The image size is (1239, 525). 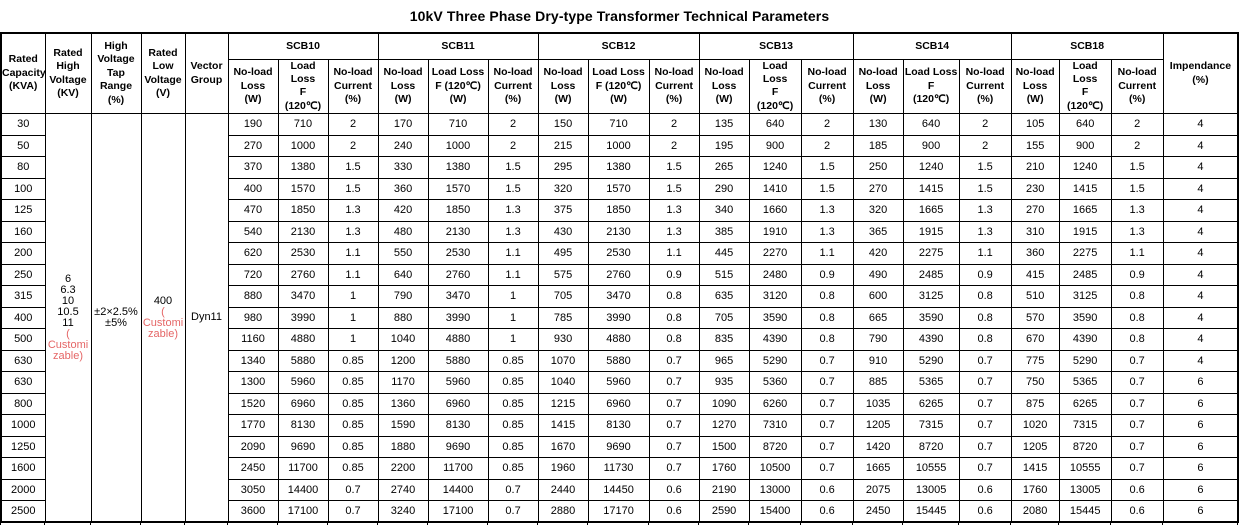 I want to click on scb14-load-loss-cell: 13005, so click(x=931, y=490).